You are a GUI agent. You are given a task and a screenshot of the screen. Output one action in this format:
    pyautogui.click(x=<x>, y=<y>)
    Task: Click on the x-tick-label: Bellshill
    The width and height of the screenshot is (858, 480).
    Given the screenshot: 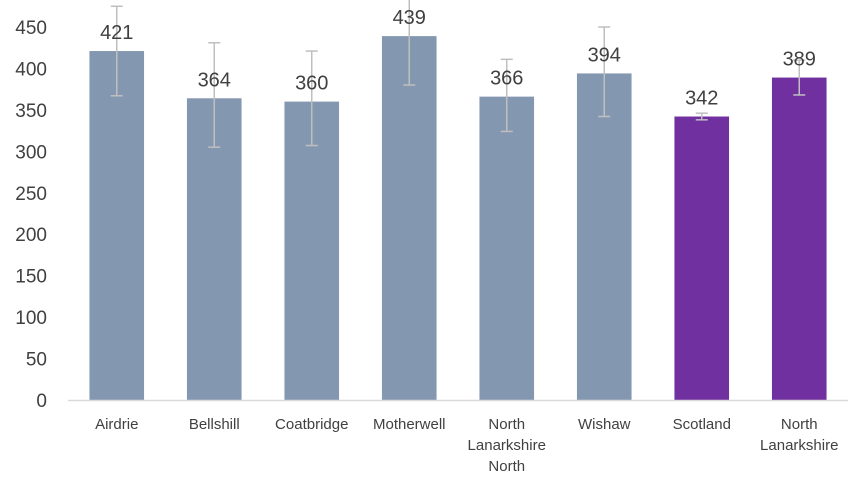 What is the action you would take?
    pyautogui.click(x=214, y=424)
    